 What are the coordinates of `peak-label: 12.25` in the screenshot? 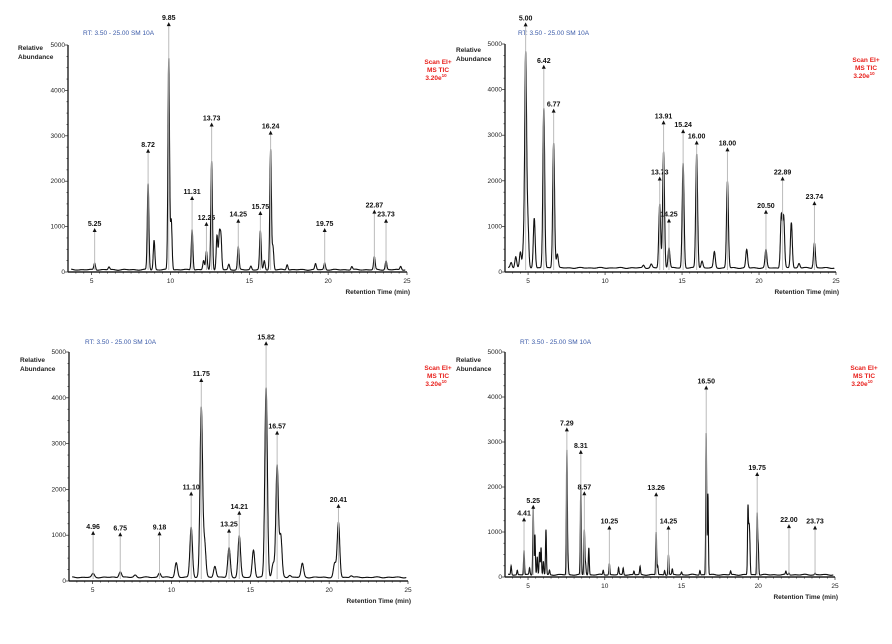 It's located at (207, 218).